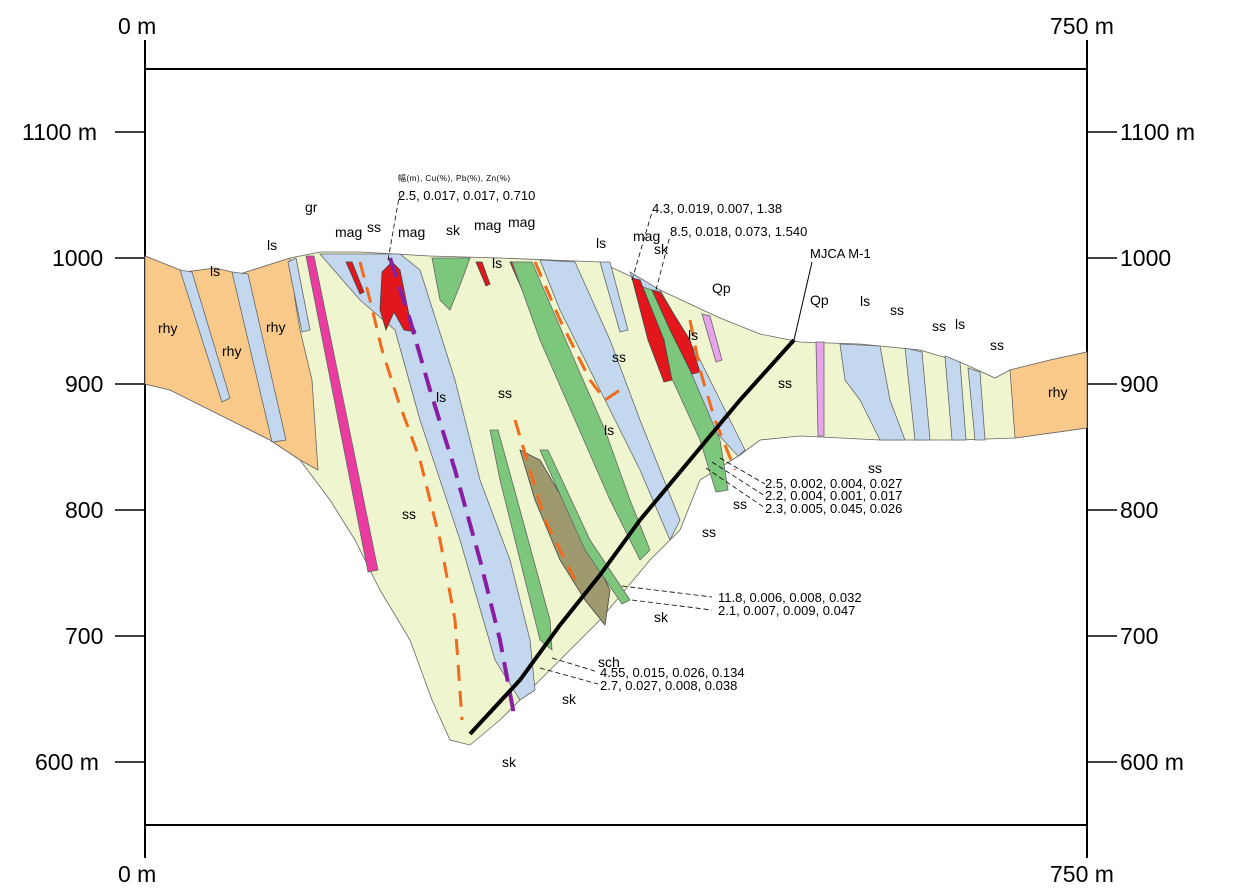 The height and width of the screenshot is (889, 1240). What do you see at coordinates (738, 231) in the screenshot?
I see `assay-label: 8.5, 0.018, 0.073, 1.540` at bounding box center [738, 231].